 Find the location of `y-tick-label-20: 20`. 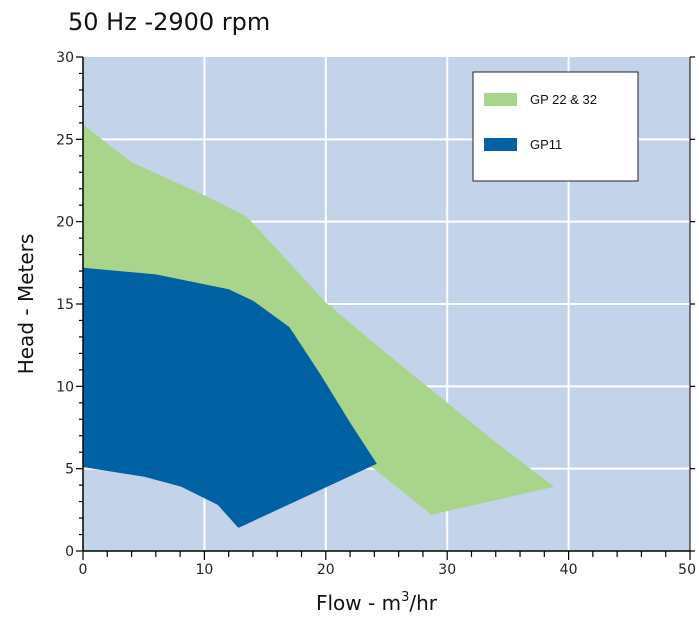

y-tick-label-20: 20 is located at coordinates (65, 223).